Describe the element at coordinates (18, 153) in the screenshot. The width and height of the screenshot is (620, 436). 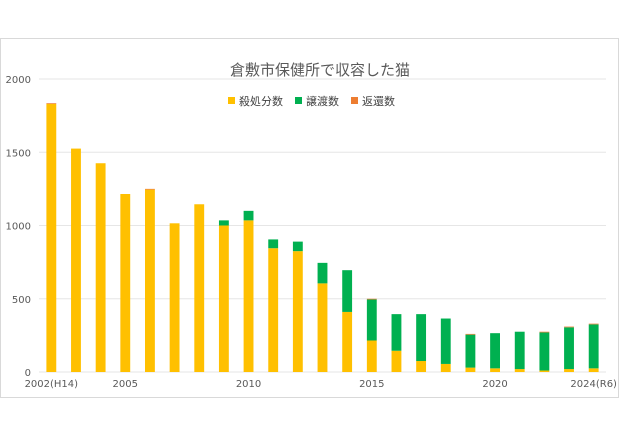
I see `y-tick-label: 1500` at that location.